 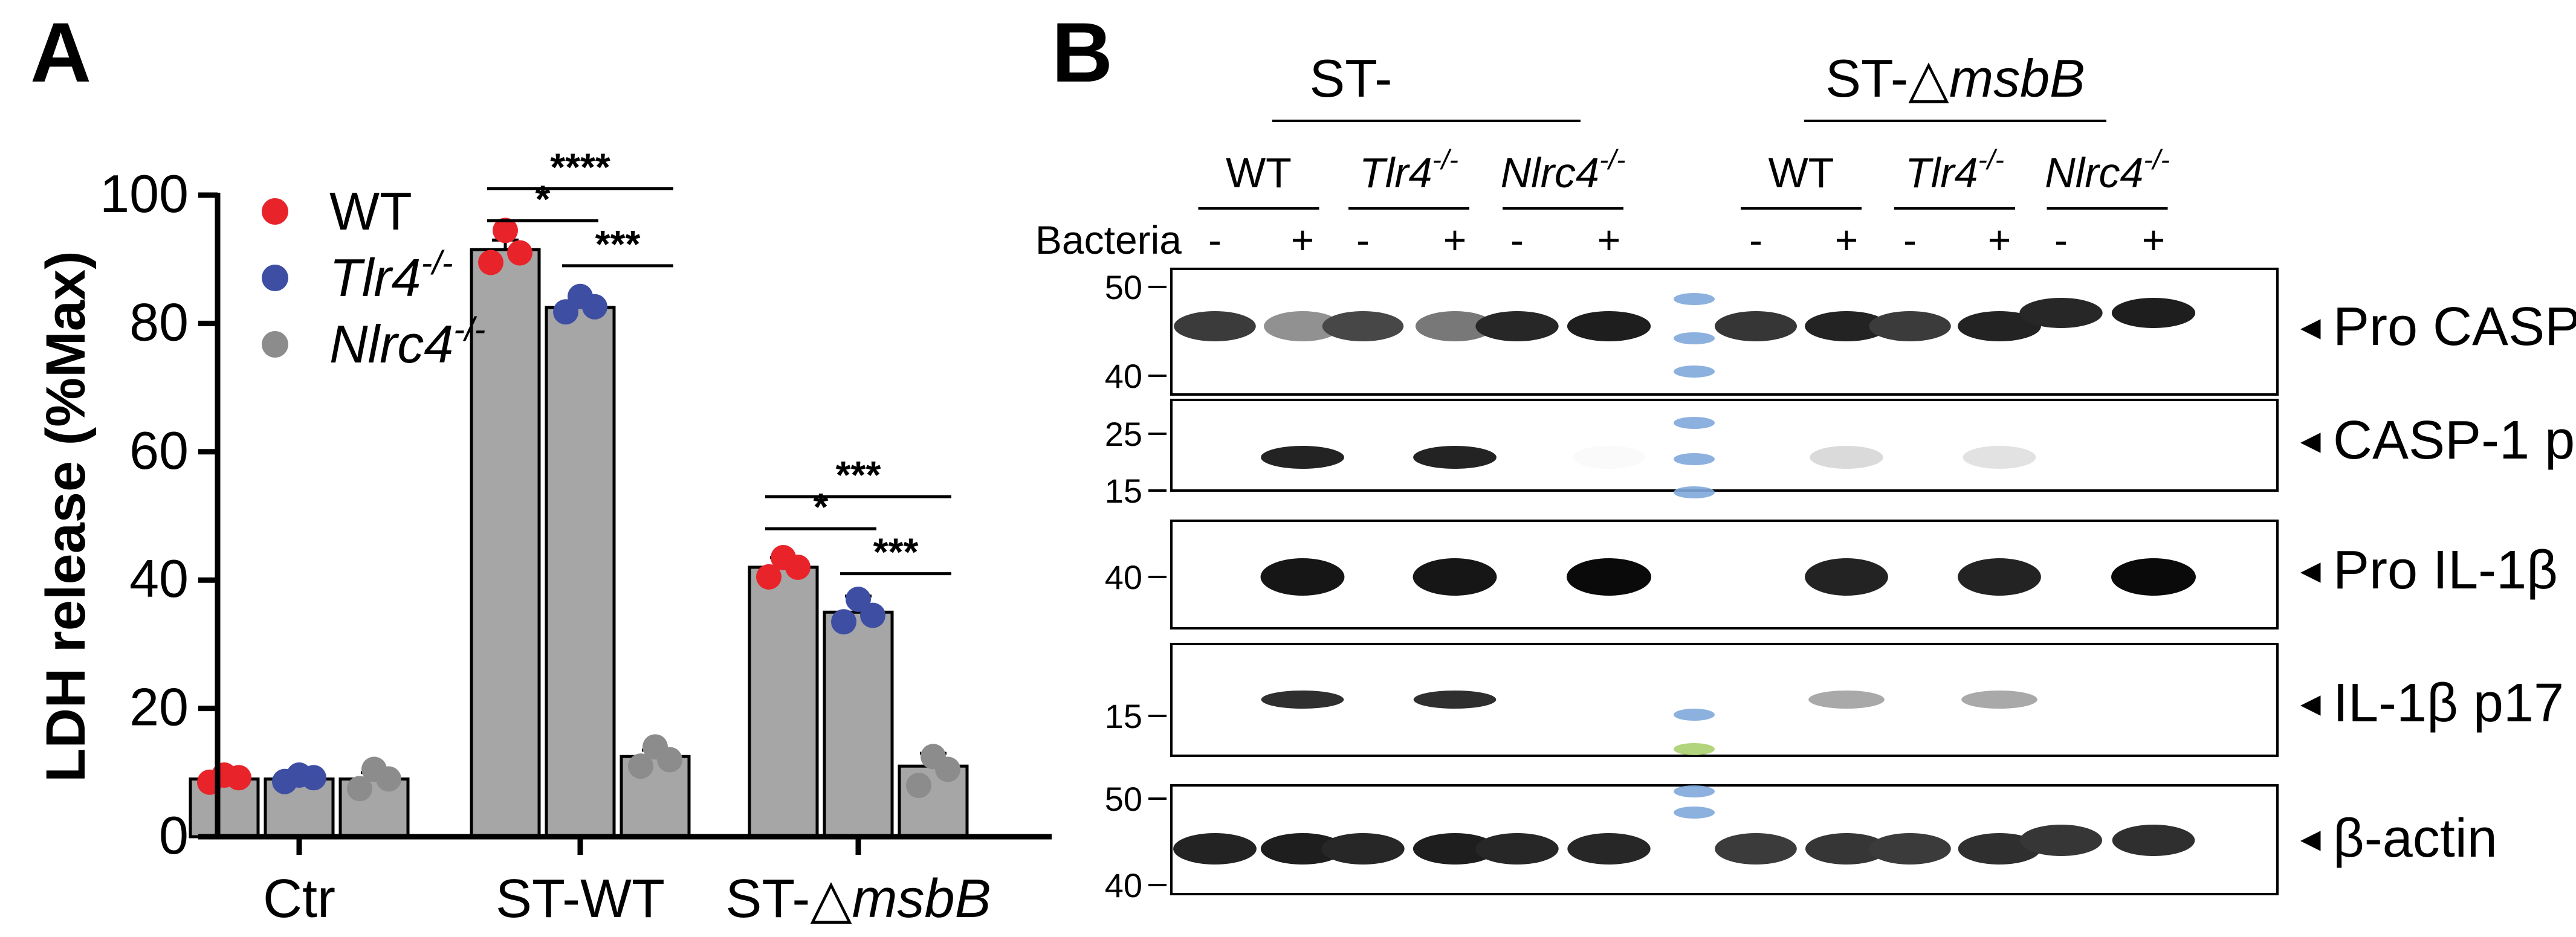 I want to click on y-tick-label: 60, so click(x=159, y=450).